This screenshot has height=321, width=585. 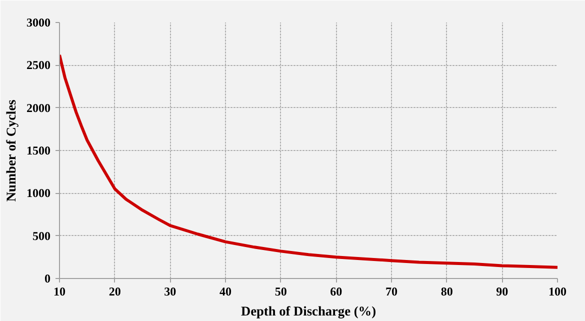 What do you see at coordinates (502, 291) in the screenshot?
I see `x-tick-label: 90` at bounding box center [502, 291].